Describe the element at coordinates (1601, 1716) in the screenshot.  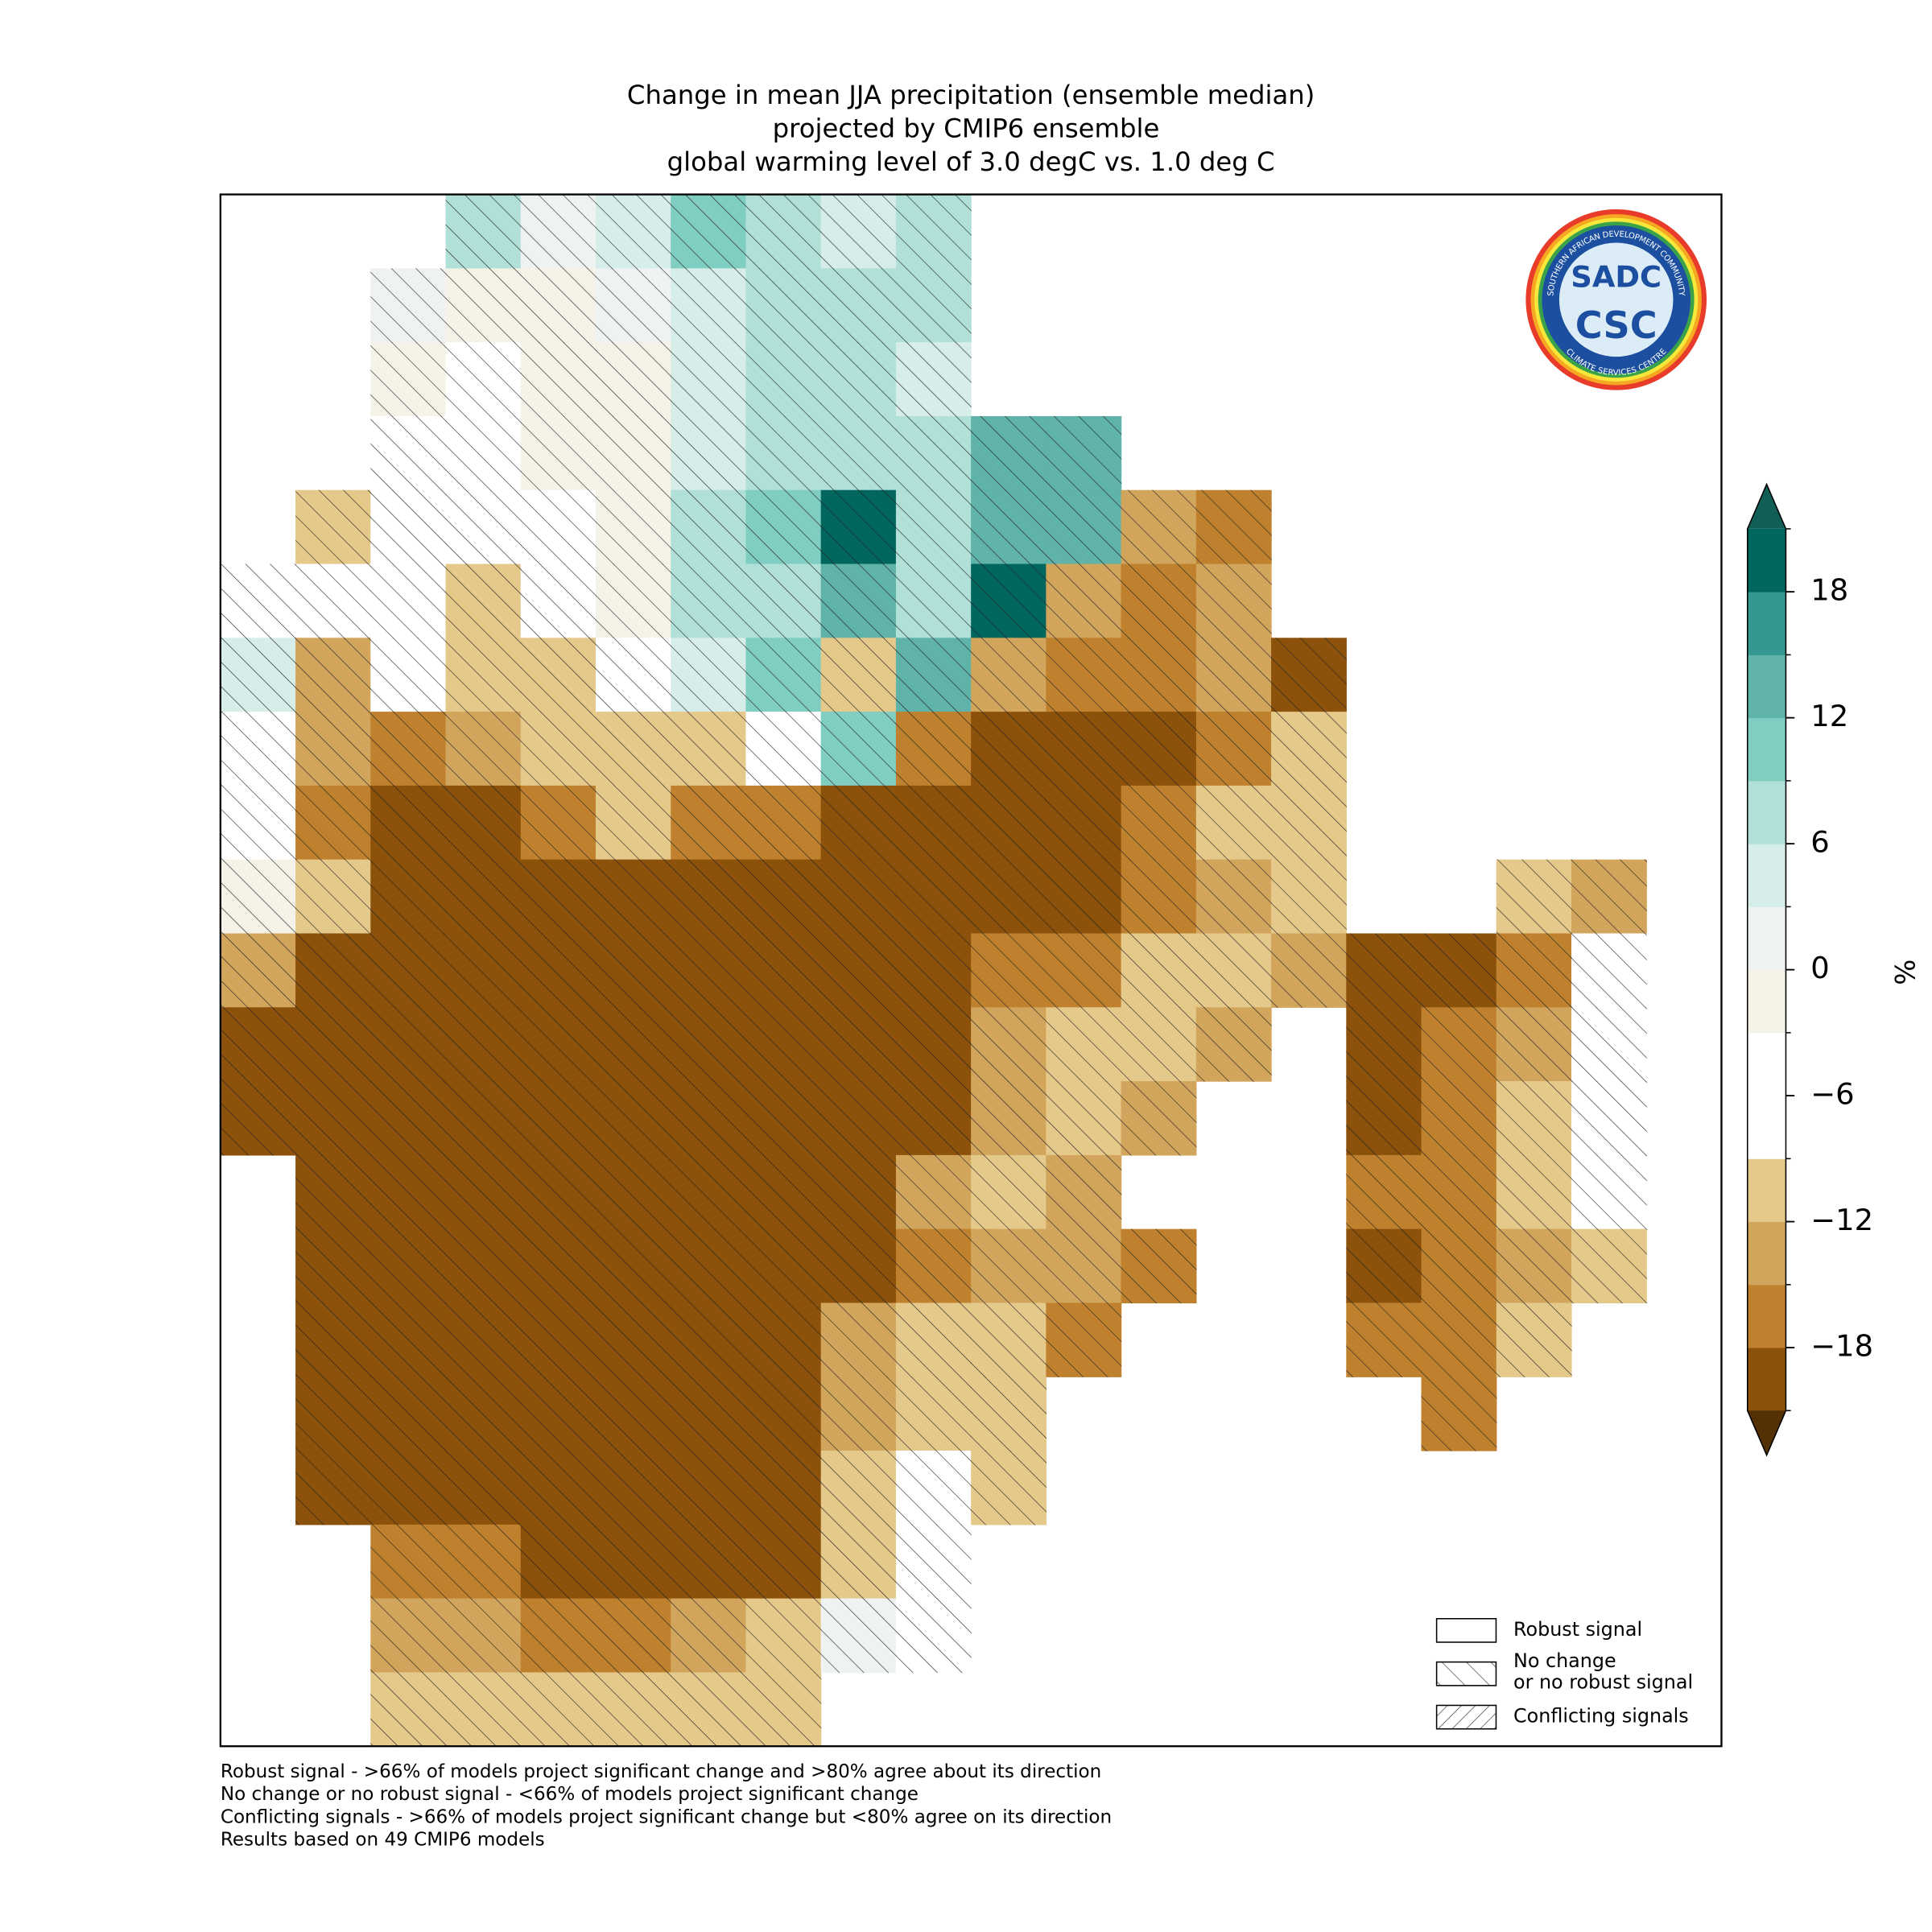
I see `legend-label: Conflicting signals` at that location.